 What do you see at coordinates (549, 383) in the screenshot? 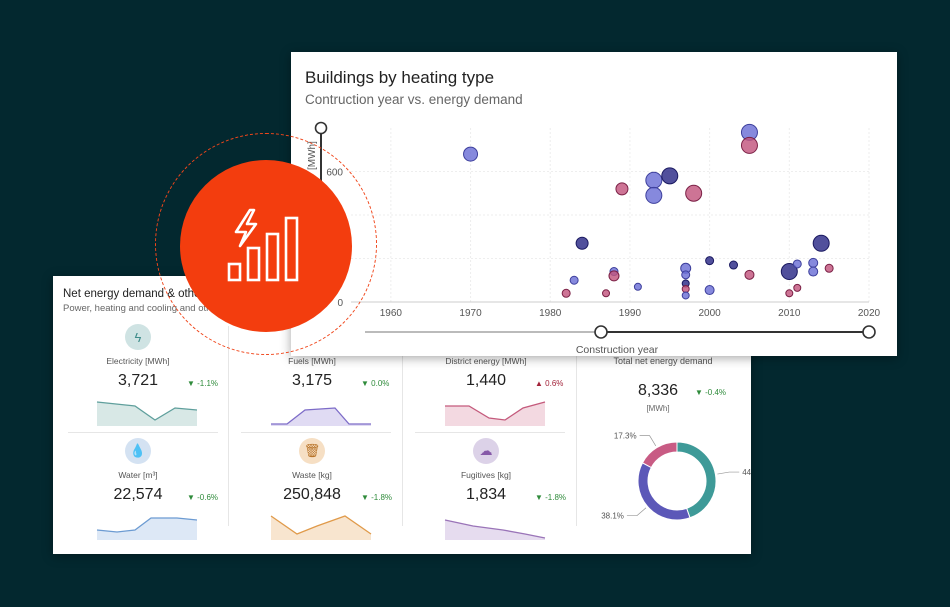
I see `kpi-delta: ▲ 0.6%` at bounding box center [549, 383].